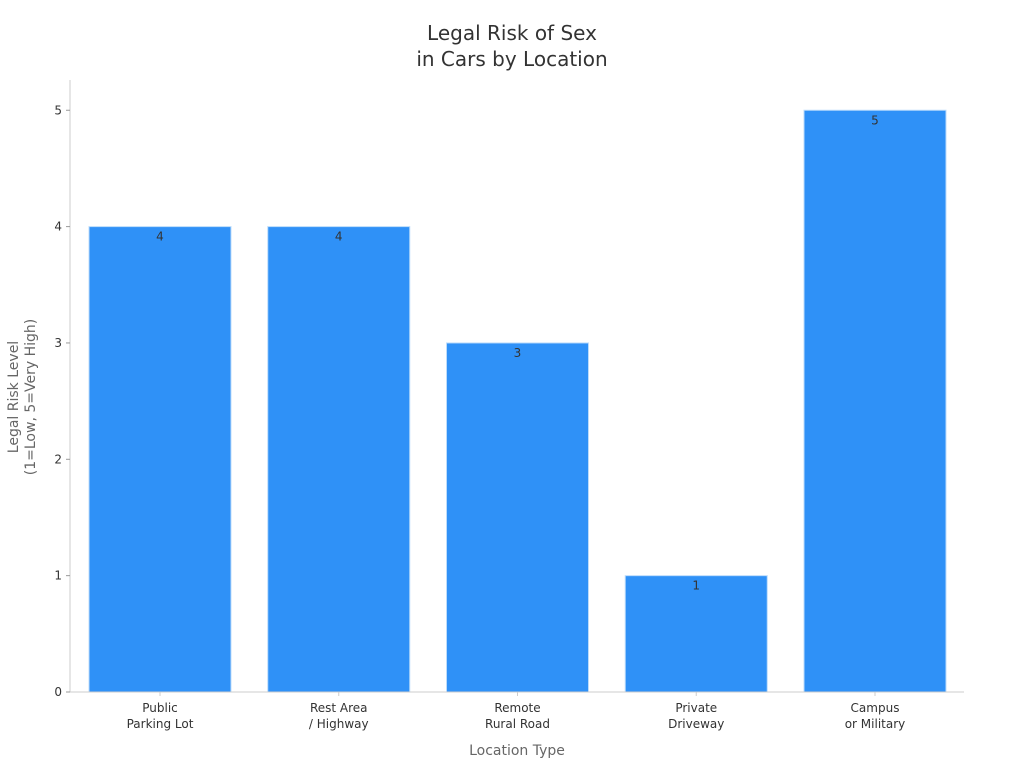 The width and height of the screenshot is (1024, 768). I want to click on x-tick-label-2-0: Remote, so click(517, 708).